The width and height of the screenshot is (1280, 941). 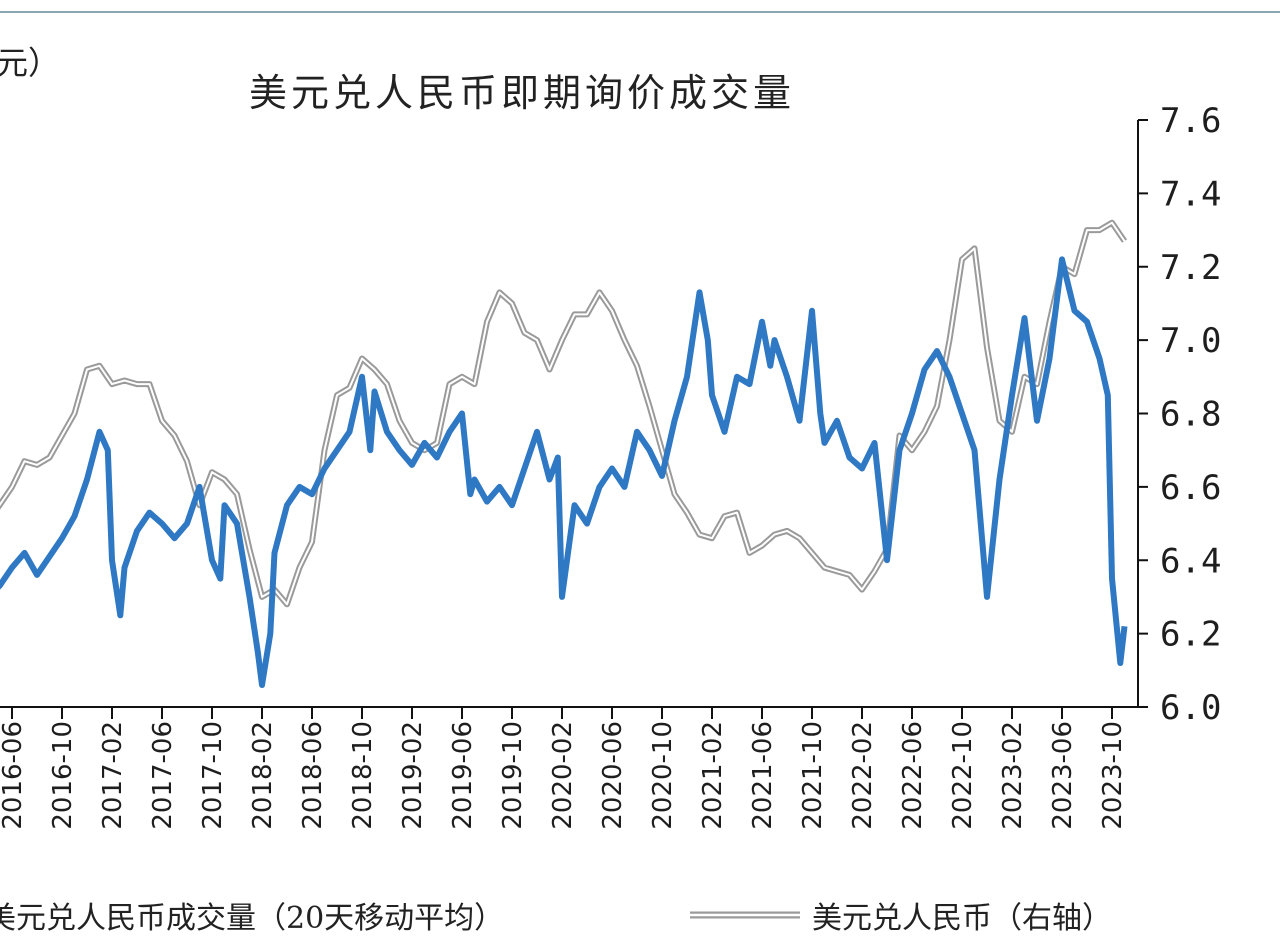 What do you see at coordinates (1190, 415) in the screenshot?
I see `y-tick-label: 6.8` at bounding box center [1190, 415].